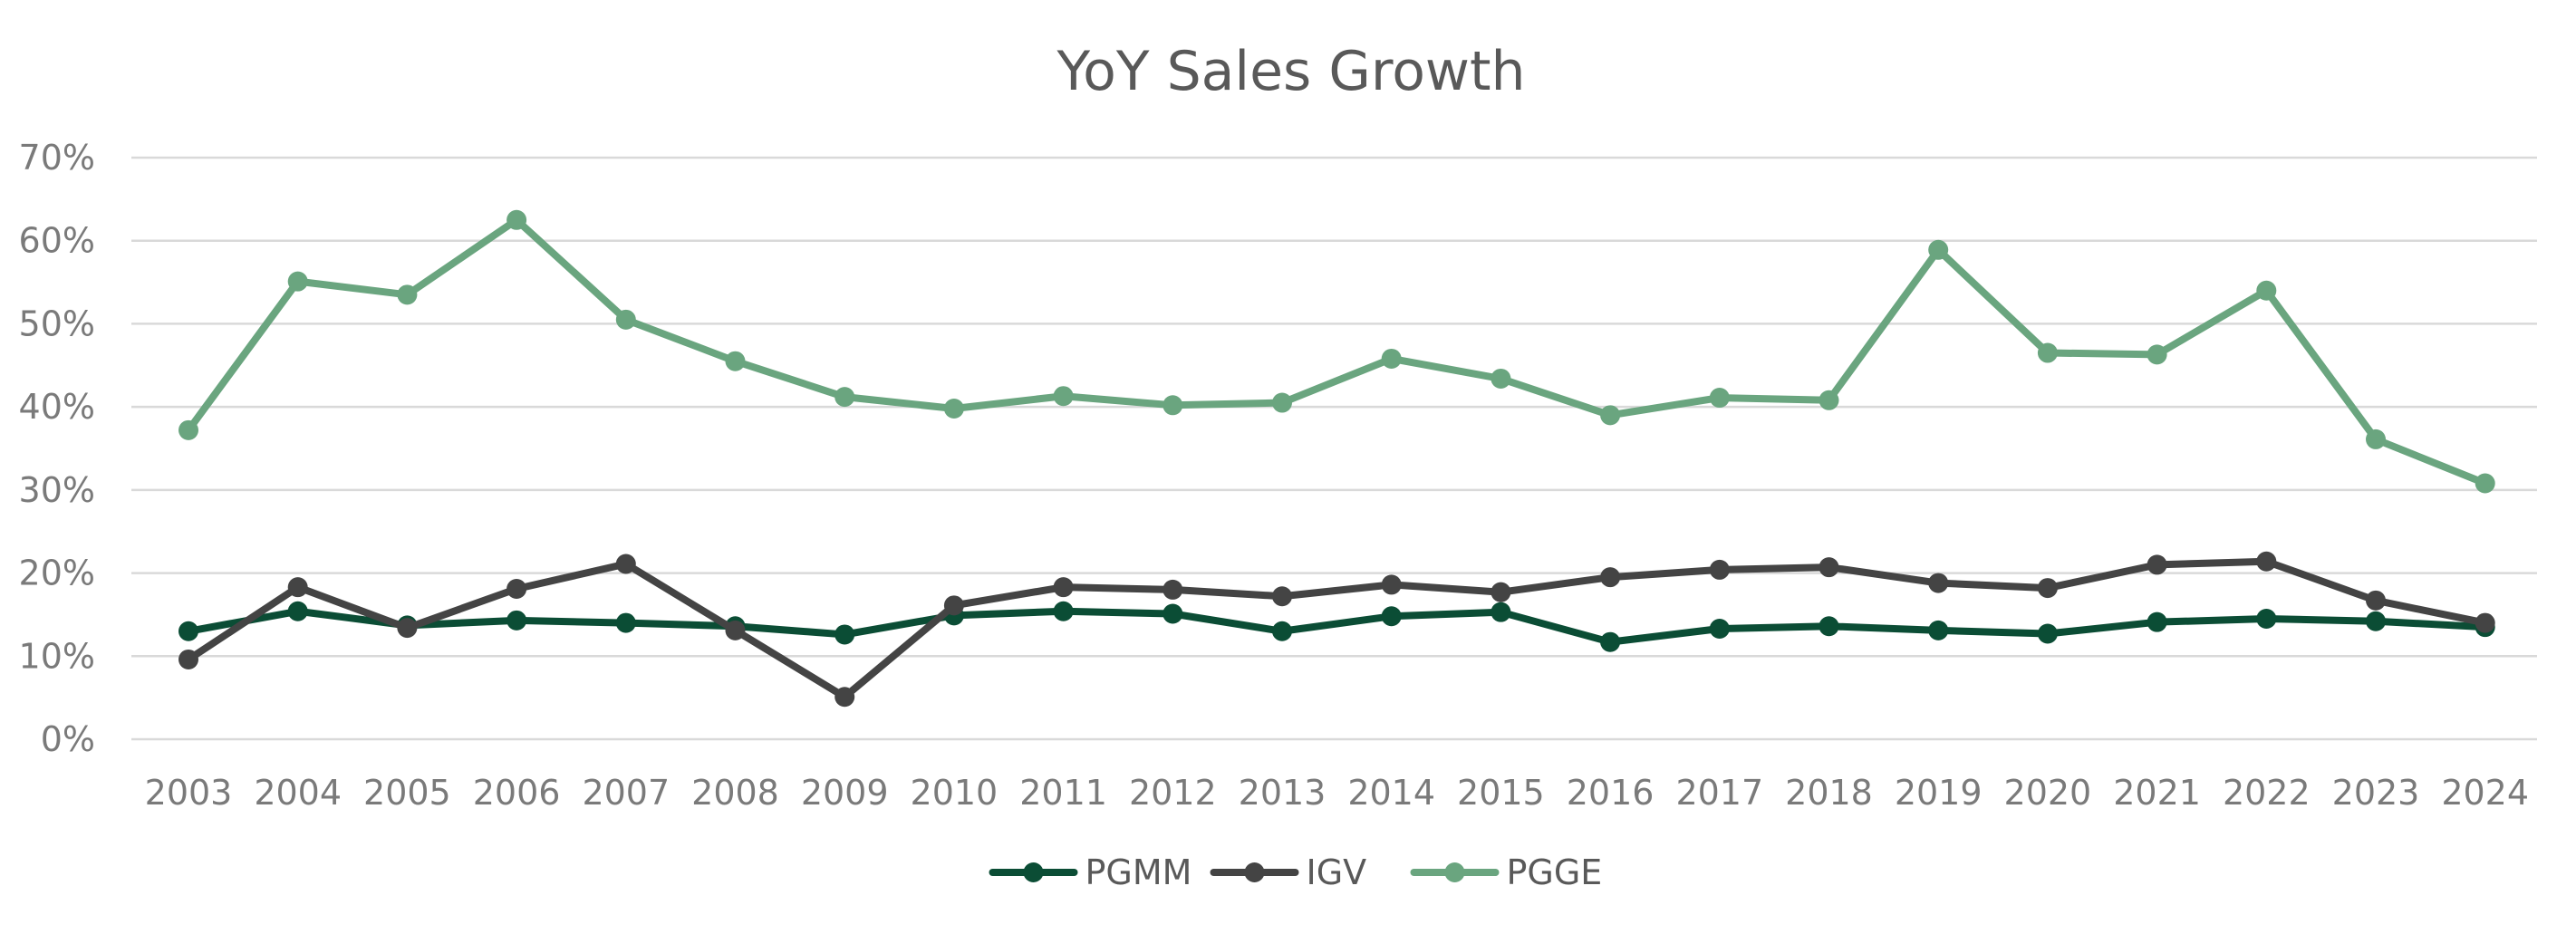 The width and height of the screenshot is (2576, 934). What do you see at coordinates (626, 793) in the screenshot?
I see `x-tick-label: 2007` at bounding box center [626, 793].